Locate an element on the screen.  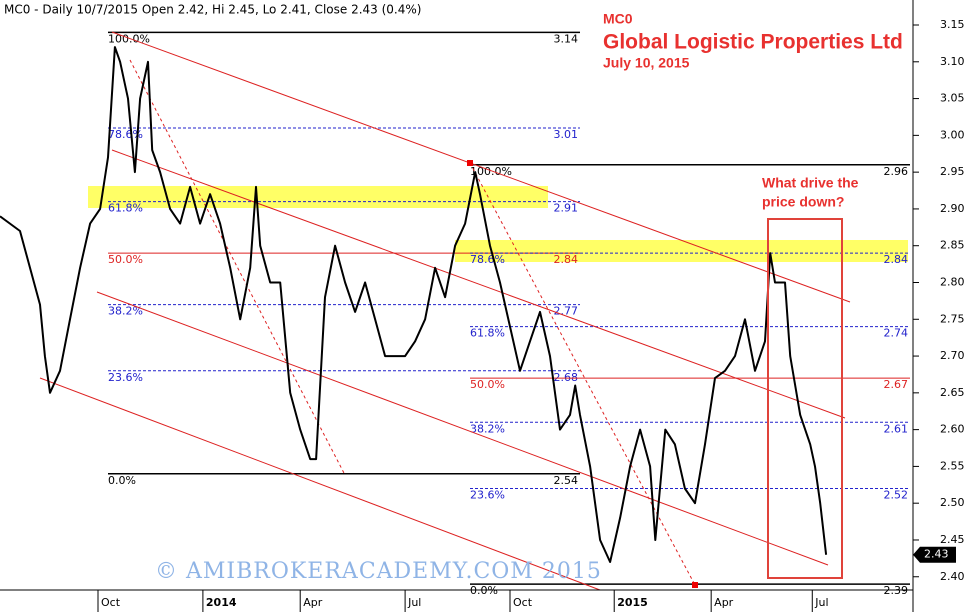
fib-price: 2.74 is located at coordinates (896, 333).